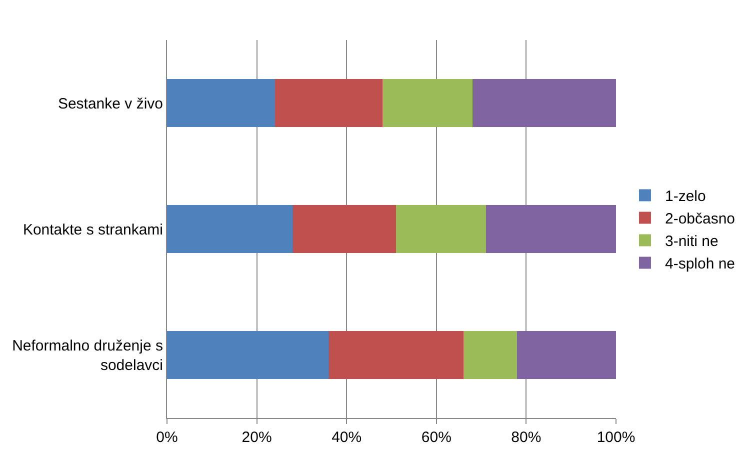 The height and width of the screenshot is (458, 753). Describe the element at coordinates (700, 219) in the screenshot. I see `legend-label: 2-občasno` at that location.